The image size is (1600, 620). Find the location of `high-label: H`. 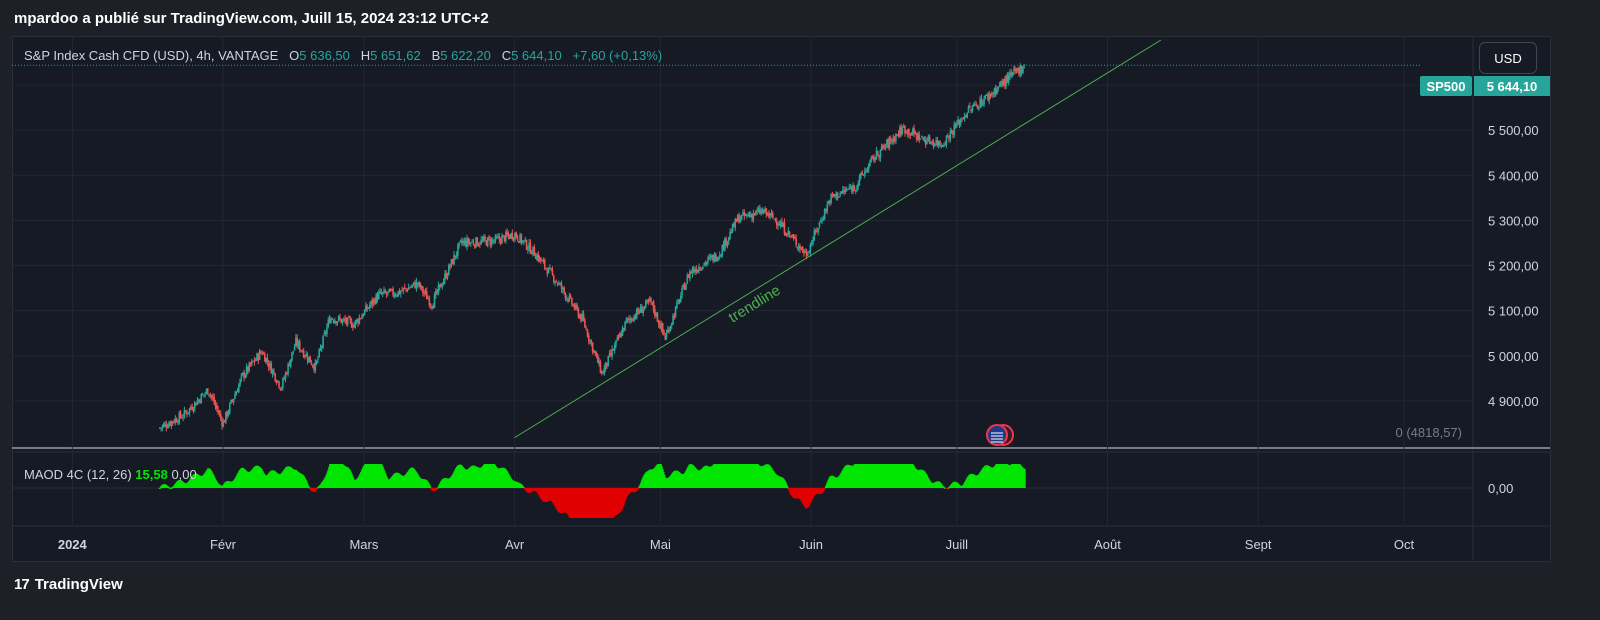

high-label: H is located at coordinates (365, 55).